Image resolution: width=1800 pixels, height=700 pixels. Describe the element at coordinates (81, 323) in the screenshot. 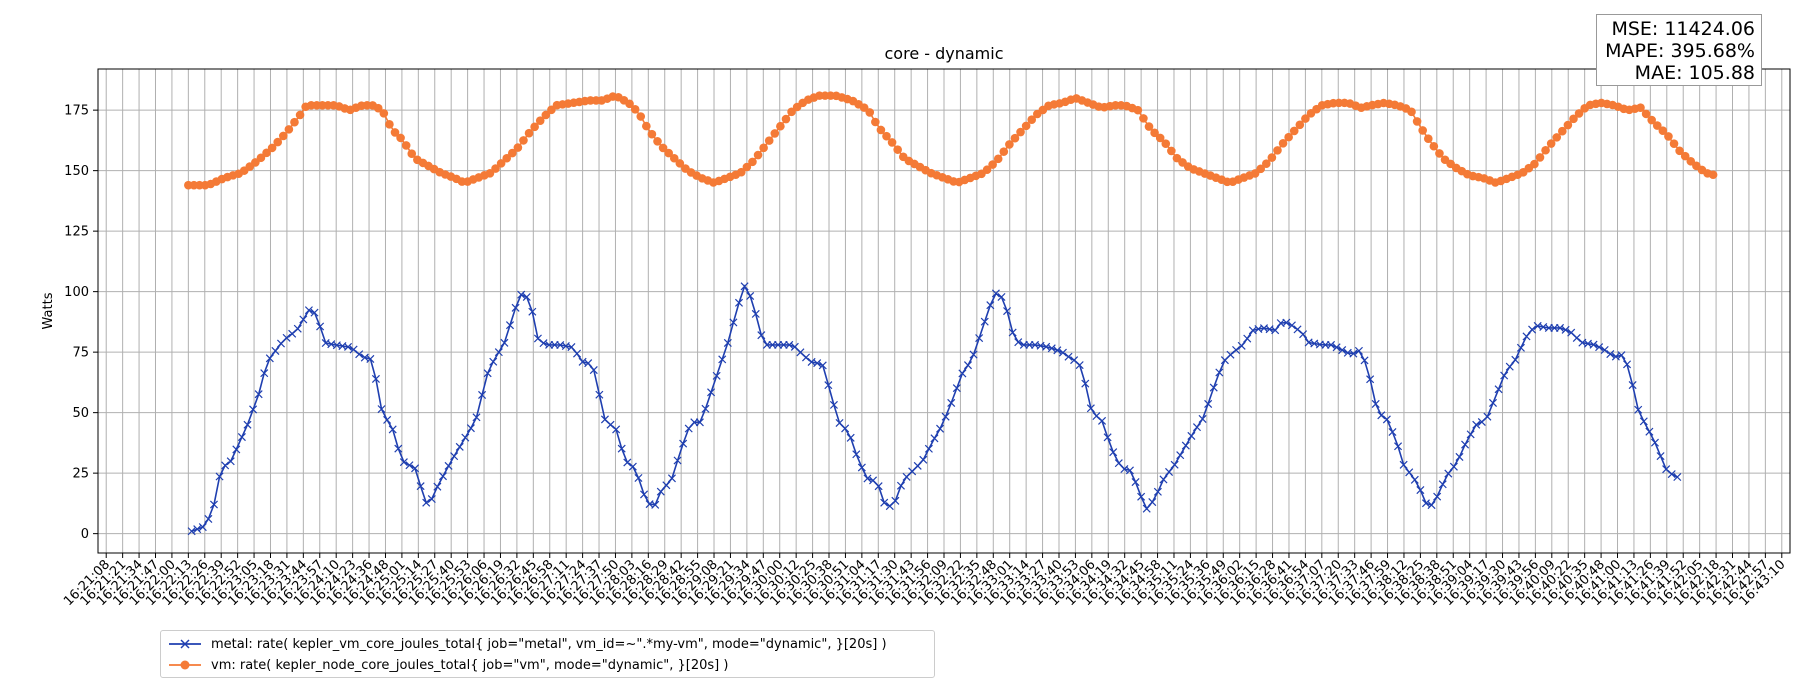

I see `y-ticks: 0 25 50 75 100 125 150 175` at that location.